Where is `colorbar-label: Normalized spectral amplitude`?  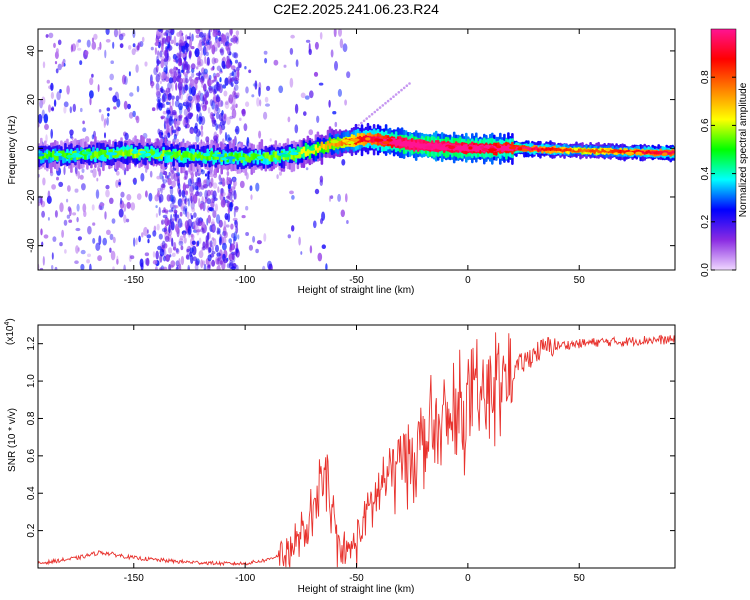 colorbar-label: Normalized spectral amplitude is located at coordinates (743, 149).